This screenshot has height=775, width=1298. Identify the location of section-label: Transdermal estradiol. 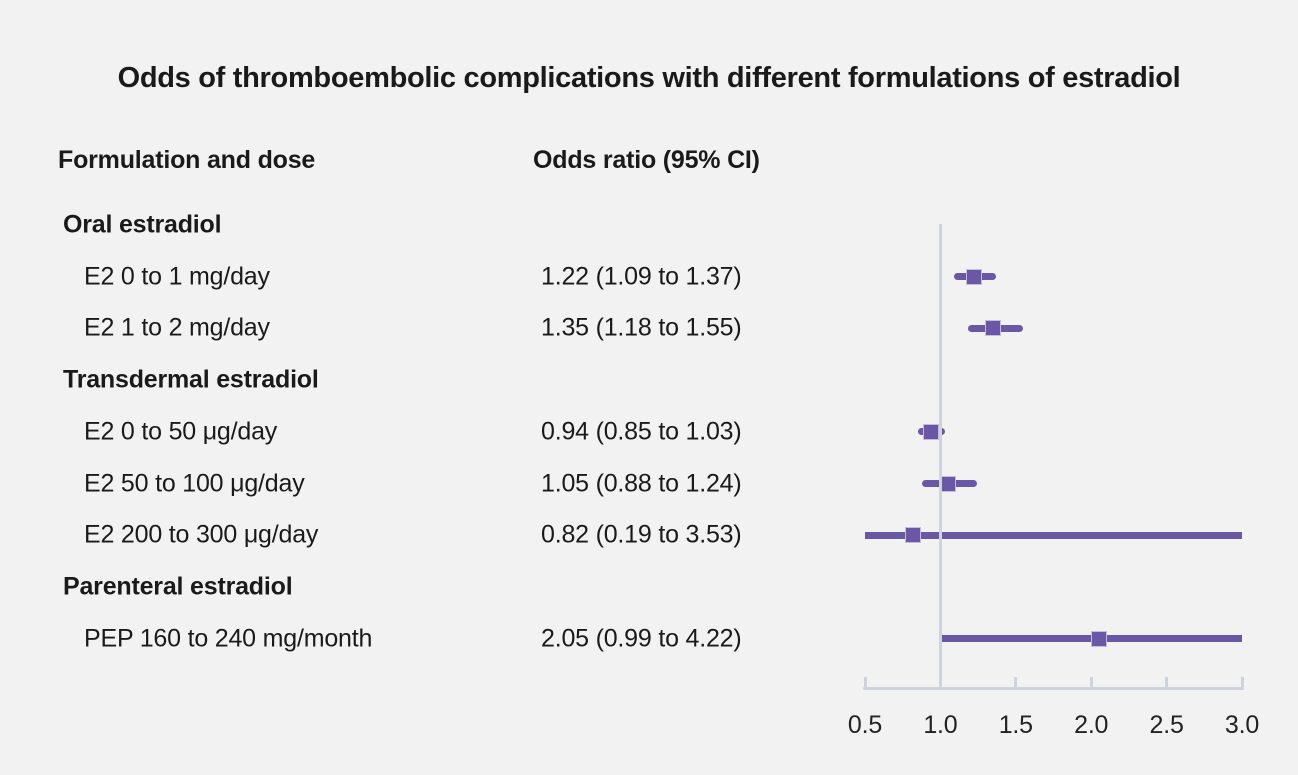
(191, 379).